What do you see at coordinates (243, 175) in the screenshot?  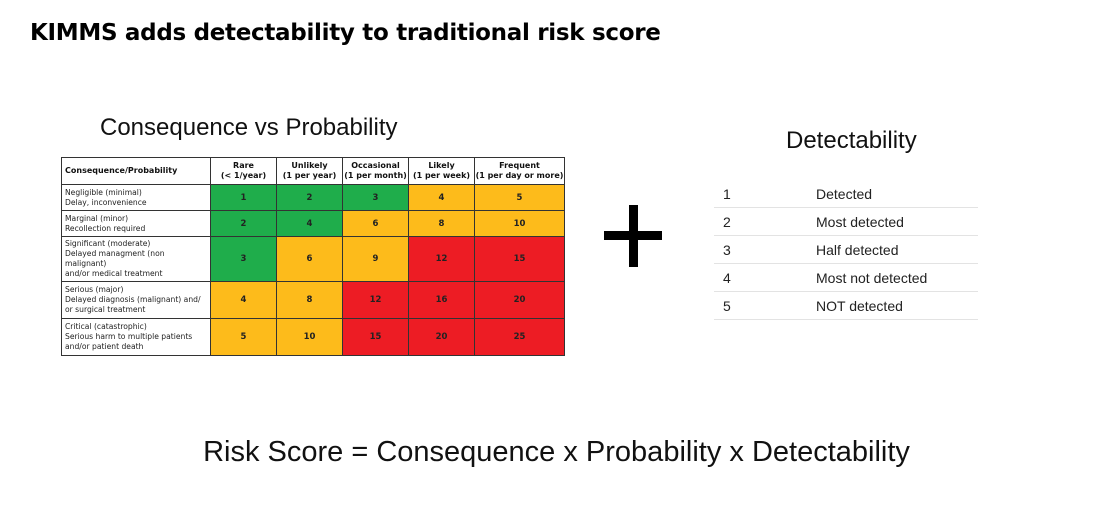 I see `column-frequency: (< 1/year)` at bounding box center [243, 175].